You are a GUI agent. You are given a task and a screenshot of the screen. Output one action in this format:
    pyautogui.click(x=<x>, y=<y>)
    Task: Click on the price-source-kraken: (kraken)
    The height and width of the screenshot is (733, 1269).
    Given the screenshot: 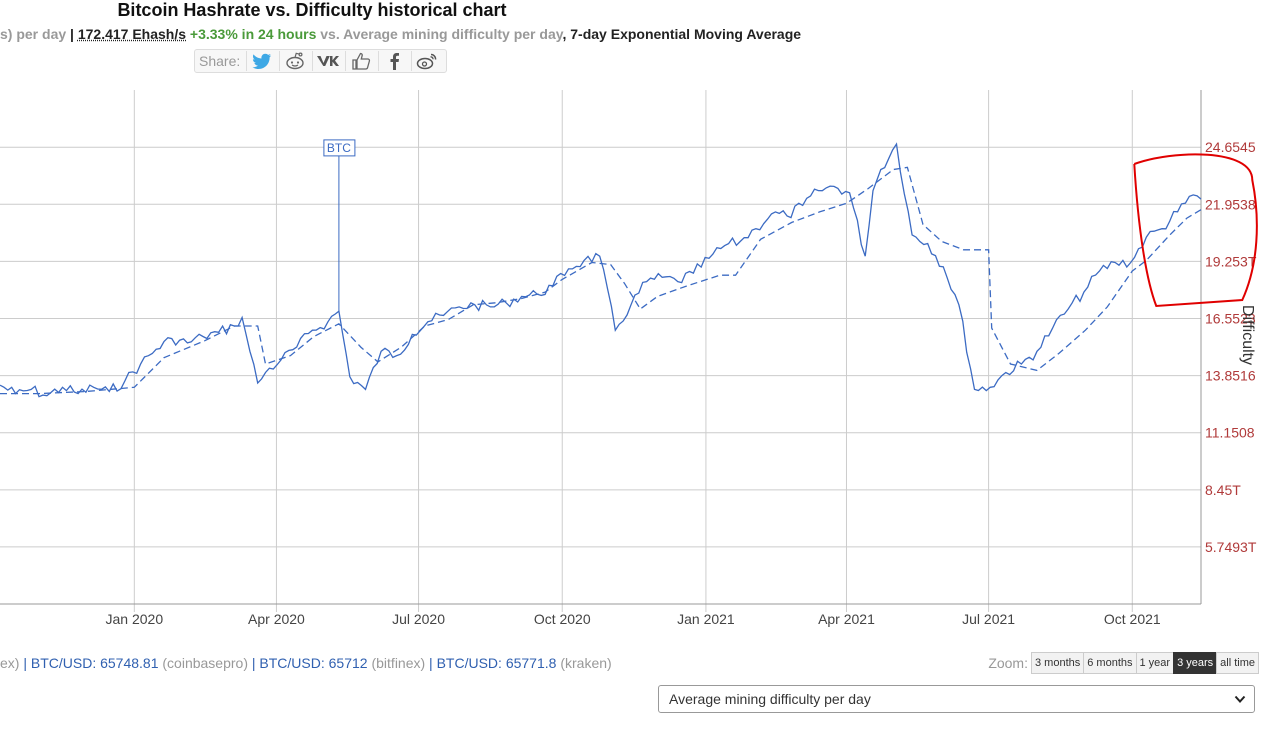 What is the action you would take?
    pyautogui.click(x=584, y=663)
    